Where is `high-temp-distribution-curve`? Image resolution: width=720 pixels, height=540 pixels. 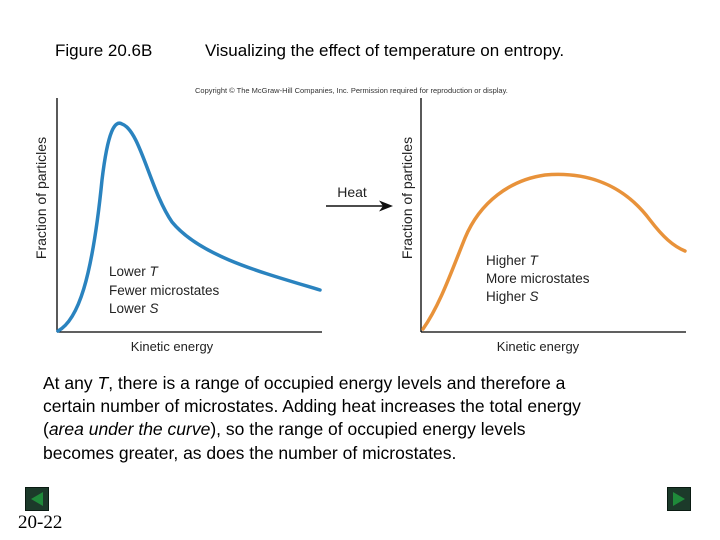
high-temp-distribution-curve is located at coordinates (554, 251).